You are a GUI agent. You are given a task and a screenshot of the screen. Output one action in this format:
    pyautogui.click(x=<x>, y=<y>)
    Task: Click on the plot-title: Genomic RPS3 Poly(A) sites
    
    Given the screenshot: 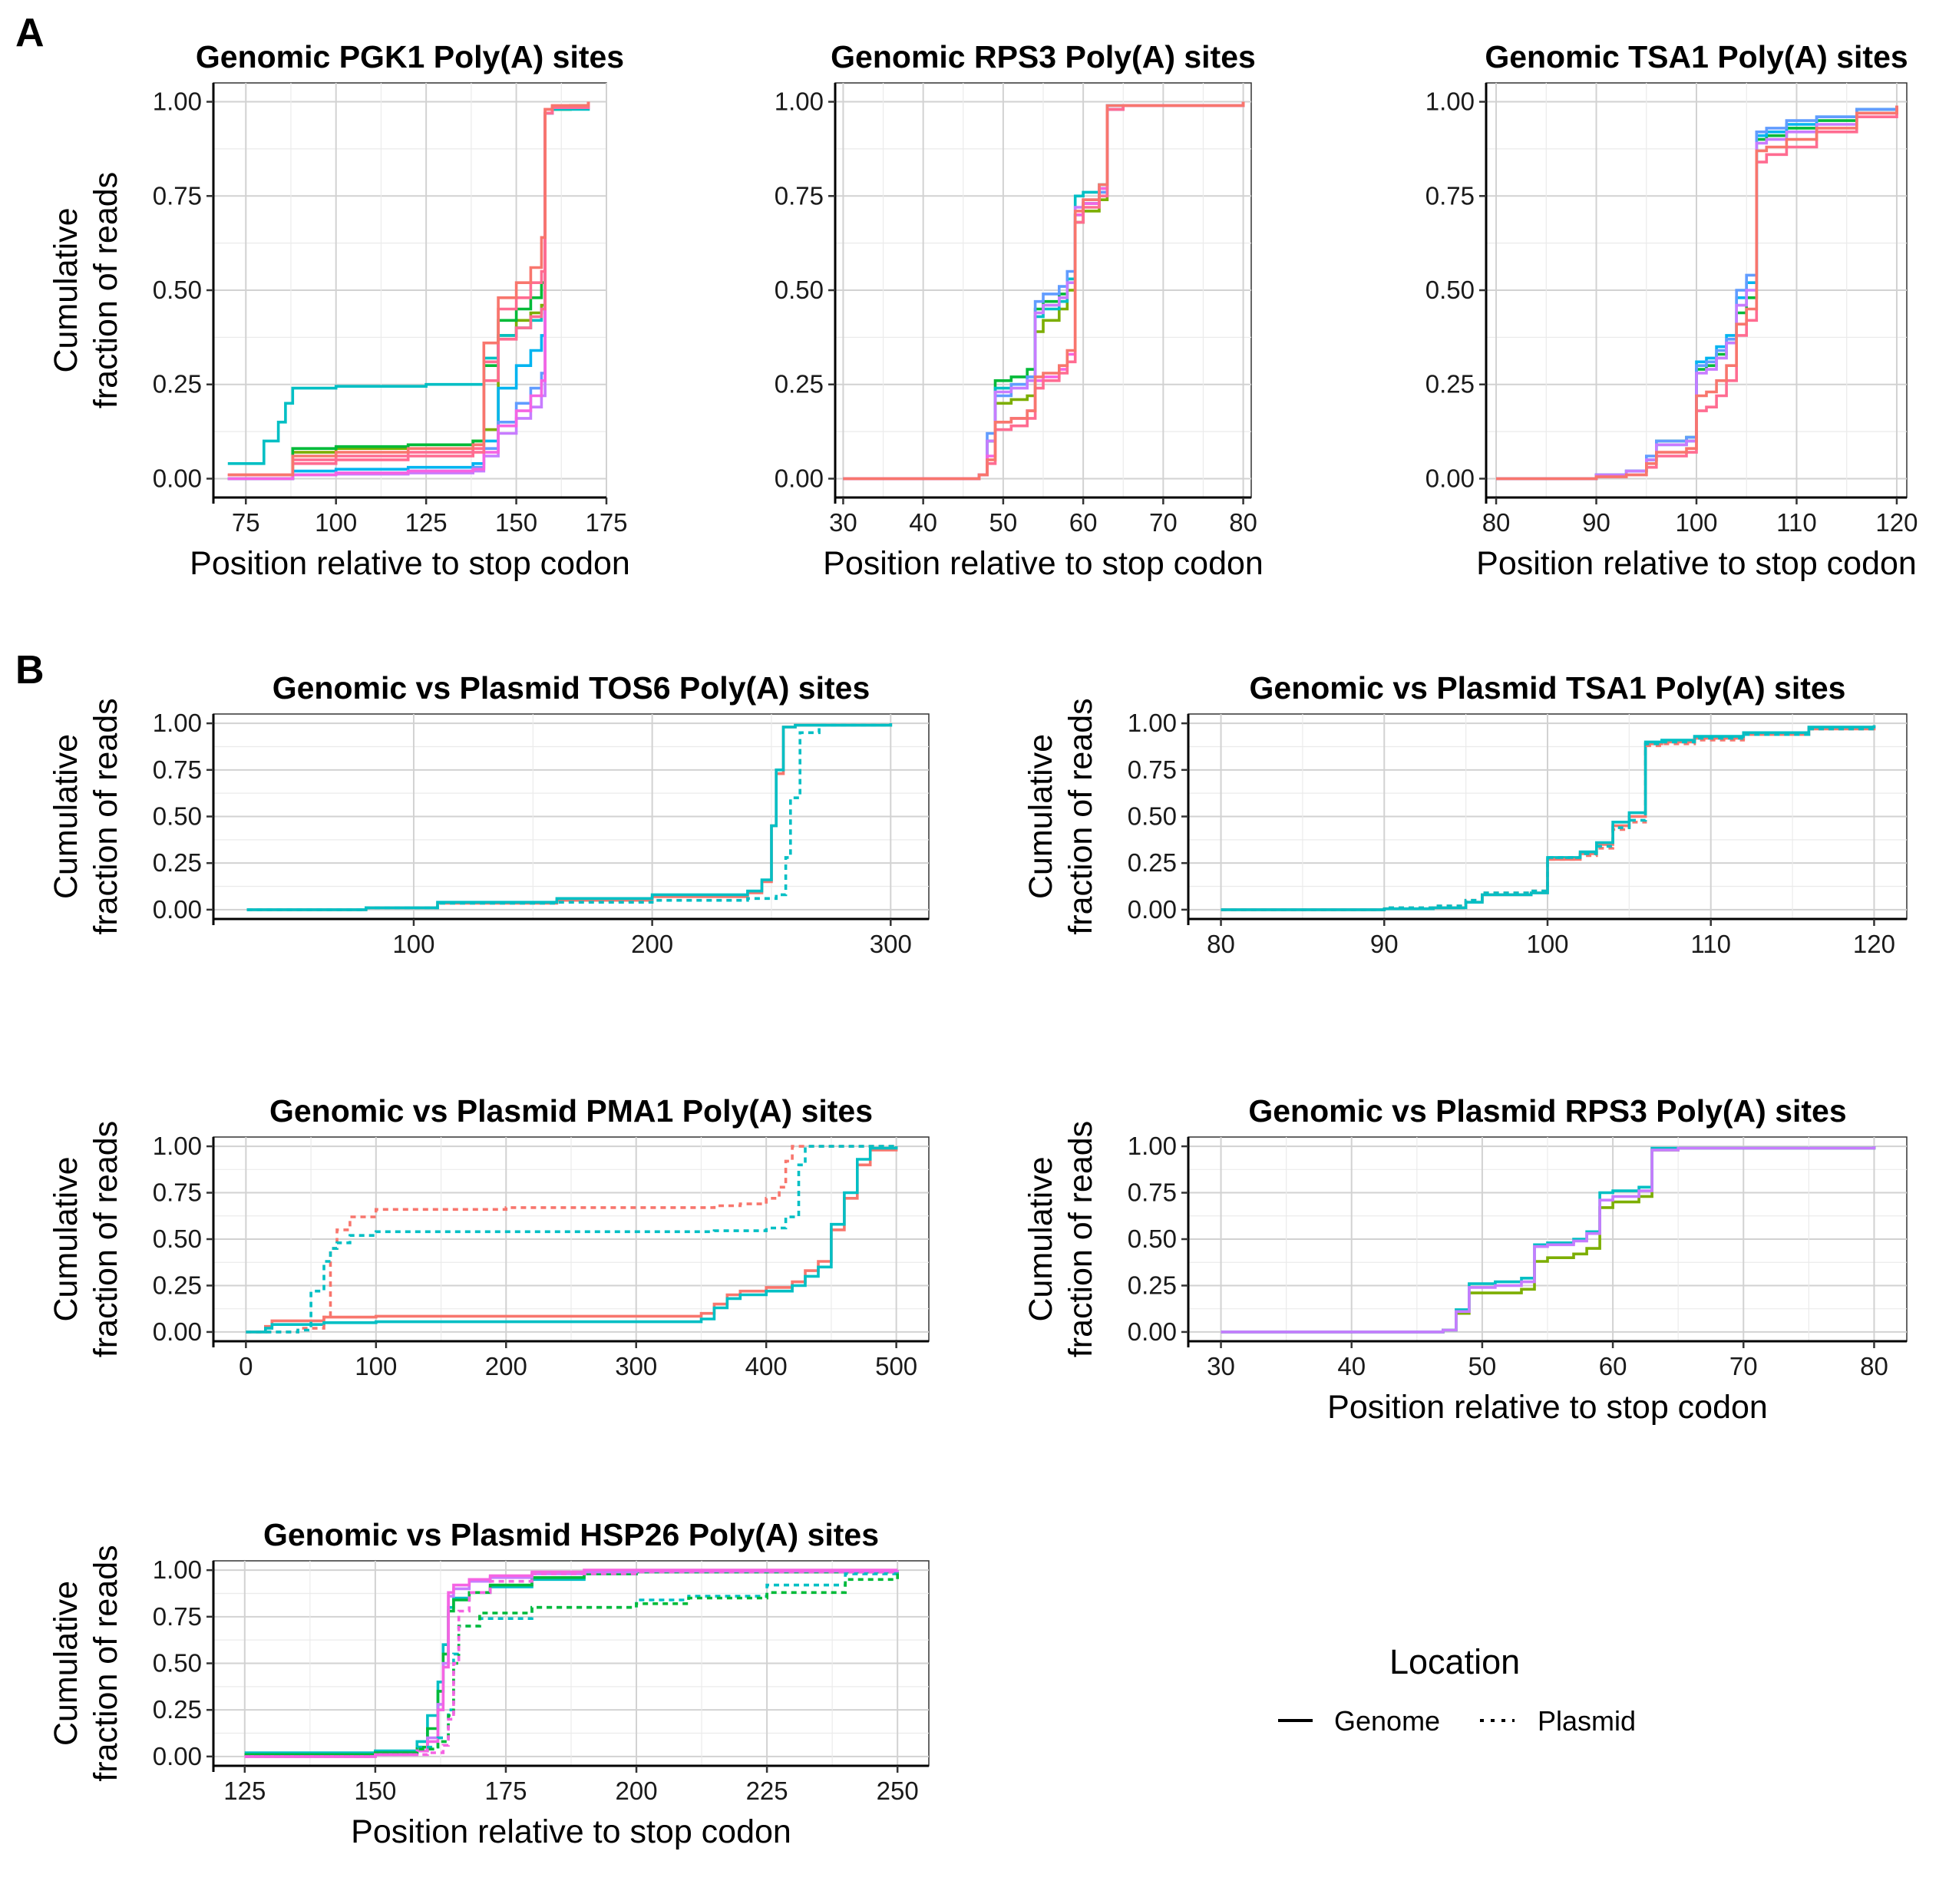 What is the action you would take?
    pyautogui.click(x=1043, y=56)
    